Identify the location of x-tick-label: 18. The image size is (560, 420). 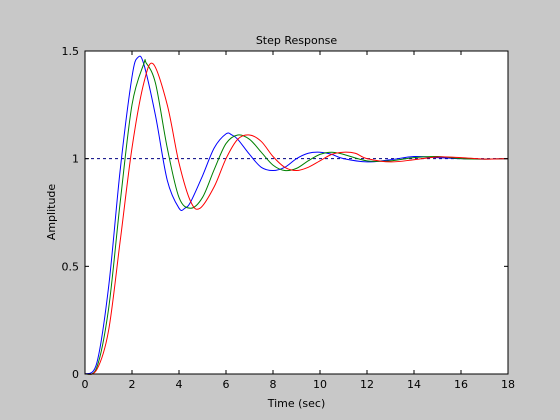
(508, 384).